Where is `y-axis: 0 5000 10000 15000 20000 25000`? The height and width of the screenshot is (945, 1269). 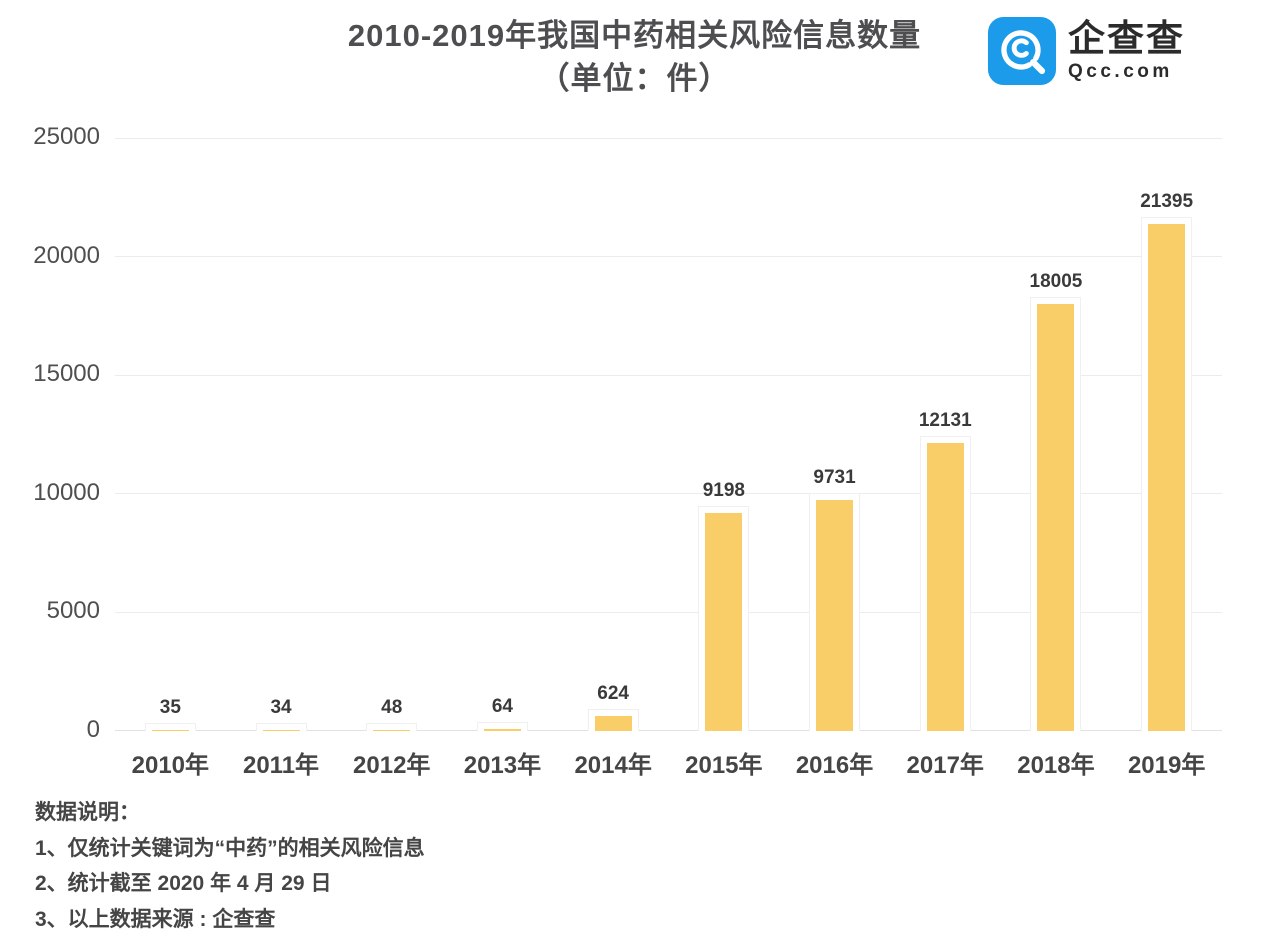
y-axis: 0 5000 10000 15000 20000 25000 is located at coordinates (50, 433).